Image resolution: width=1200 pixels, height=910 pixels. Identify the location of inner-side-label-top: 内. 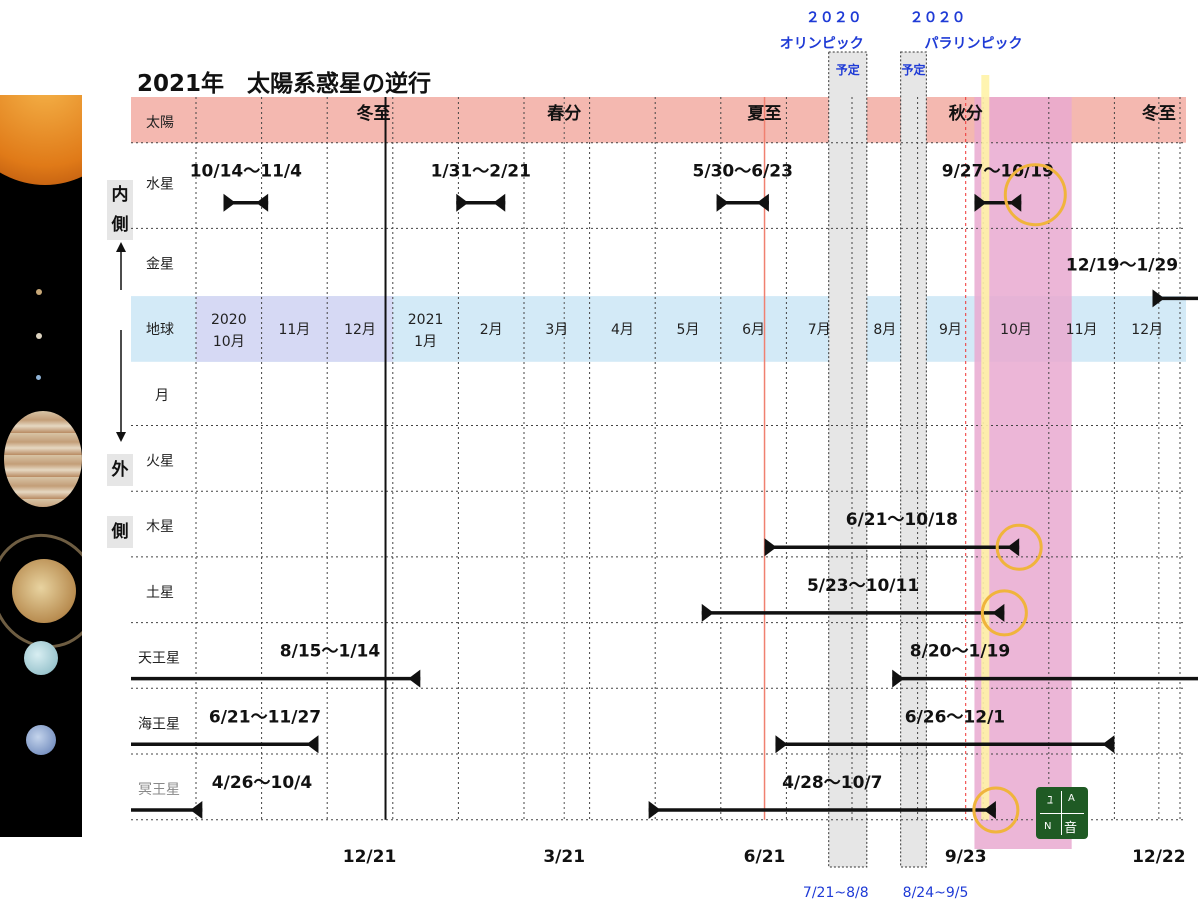
(120, 195).